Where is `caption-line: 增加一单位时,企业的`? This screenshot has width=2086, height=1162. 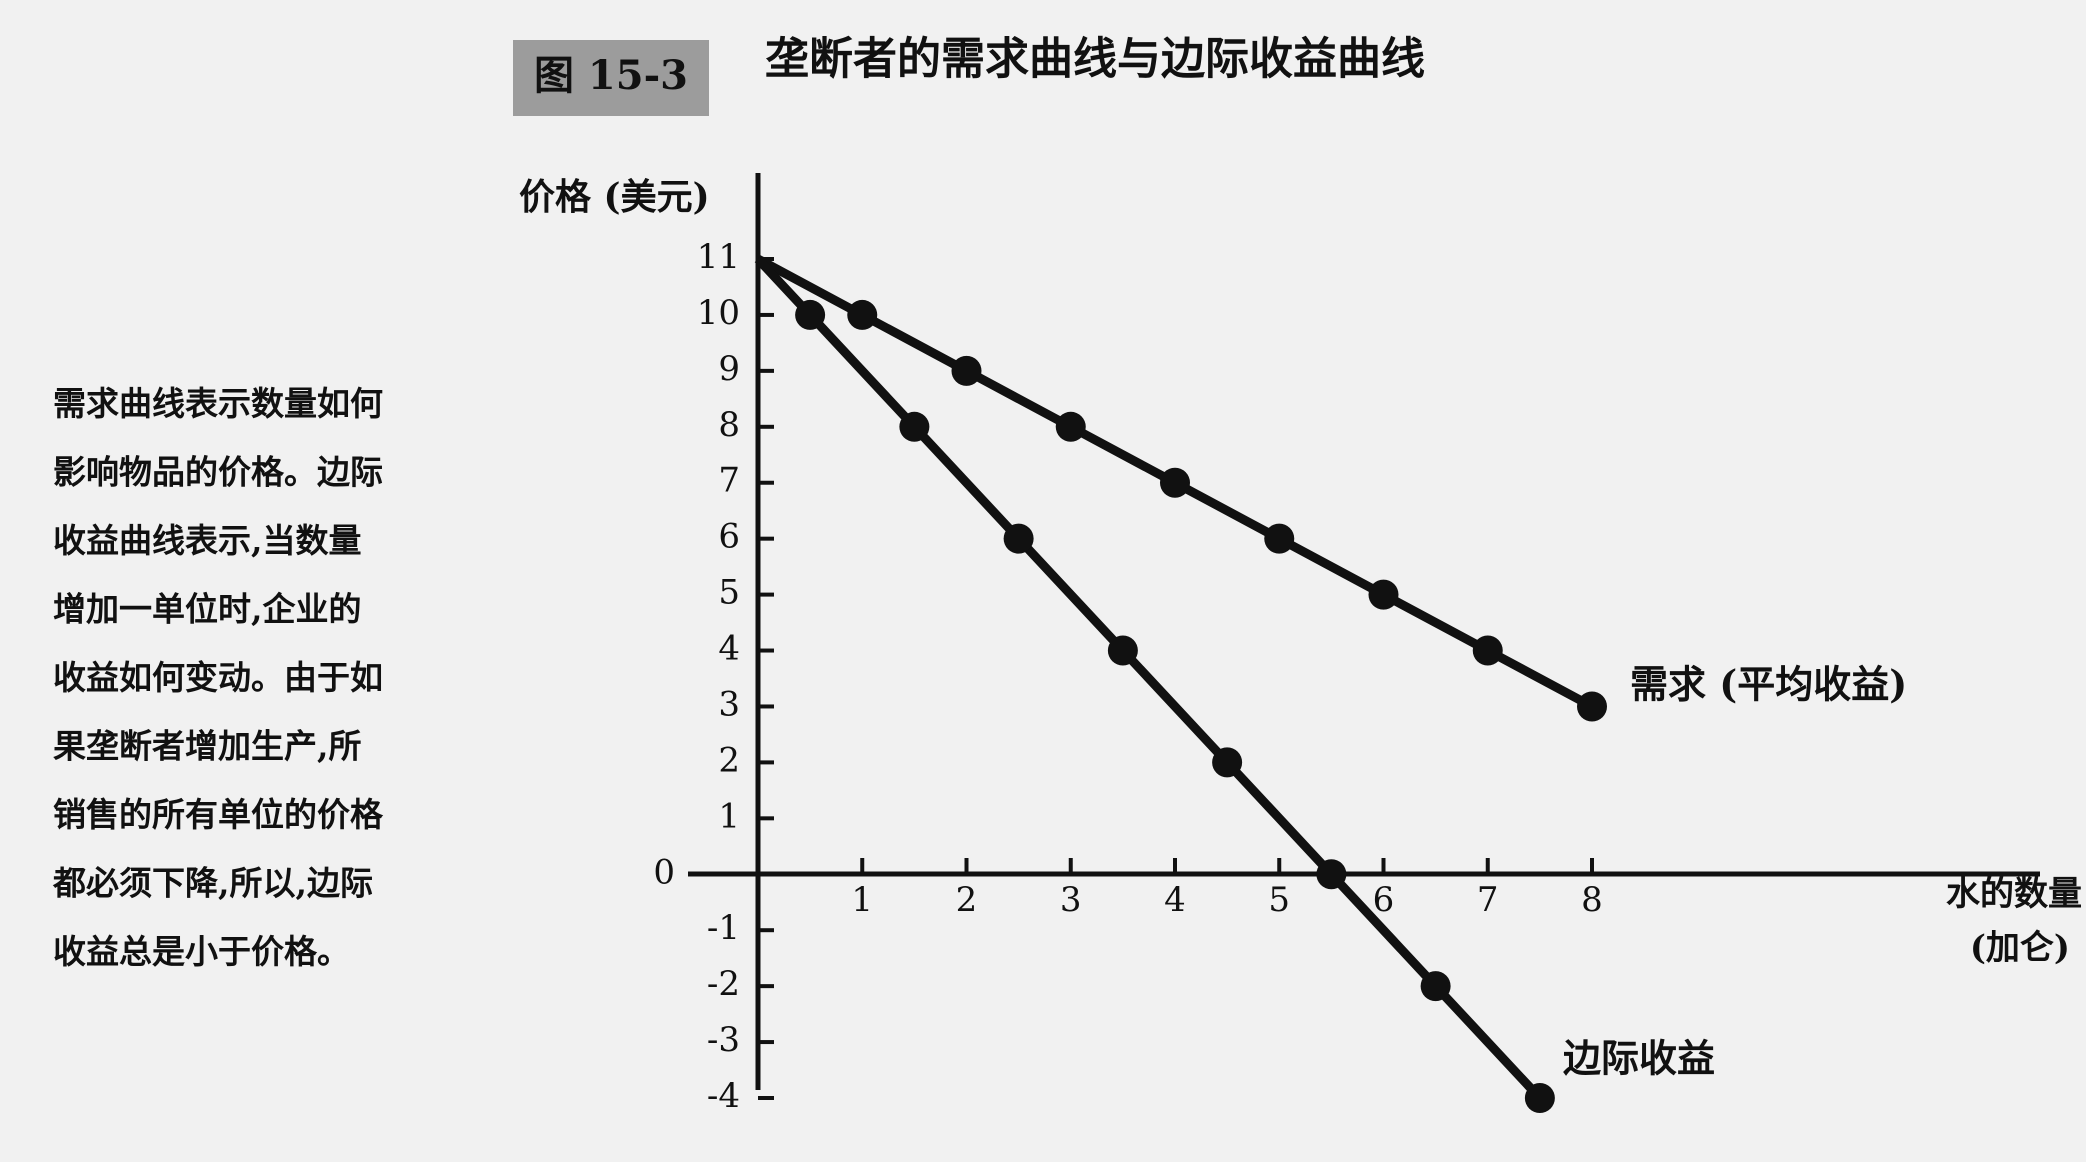 caption-line: 增加一单位时,企业的 is located at coordinates (207, 609).